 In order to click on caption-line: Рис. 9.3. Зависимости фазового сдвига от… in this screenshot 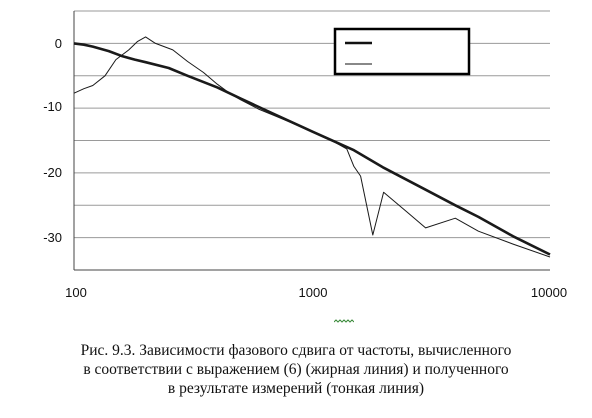, I will do `click(296, 350)`.